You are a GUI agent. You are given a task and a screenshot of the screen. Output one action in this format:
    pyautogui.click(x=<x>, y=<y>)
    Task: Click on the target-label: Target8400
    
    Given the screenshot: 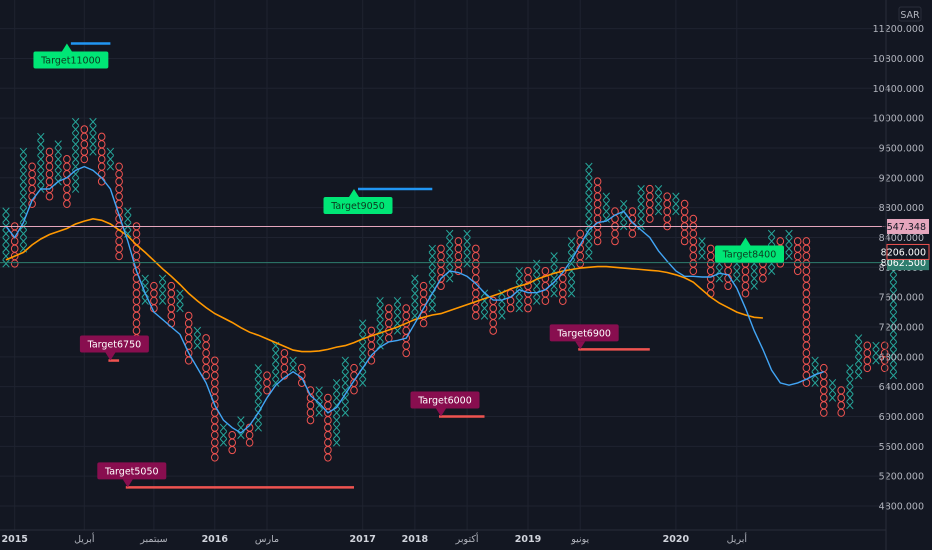 What is the action you would take?
    pyautogui.click(x=749, y=254)
    